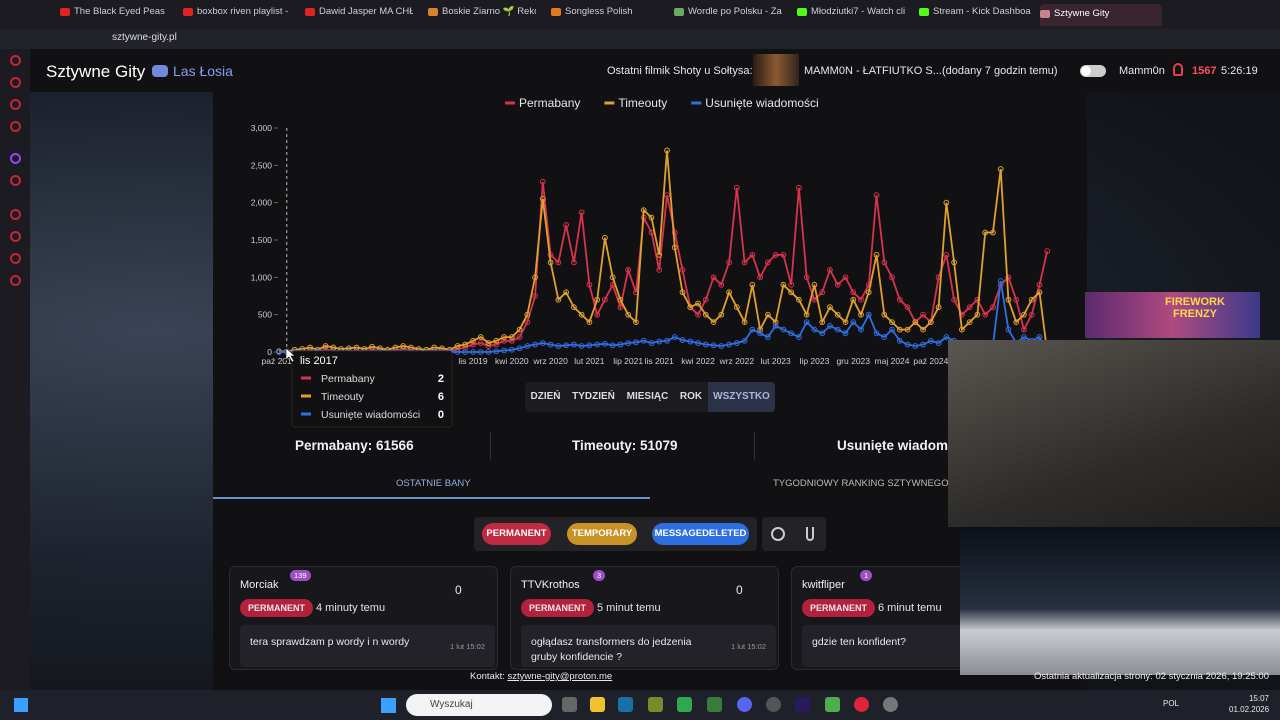 The height and width of the screenshot is (720, 1280). What do you see at coordinates (160, 71) in the screenshot?
I see `discord-icon` at bounding box center [160, 71].